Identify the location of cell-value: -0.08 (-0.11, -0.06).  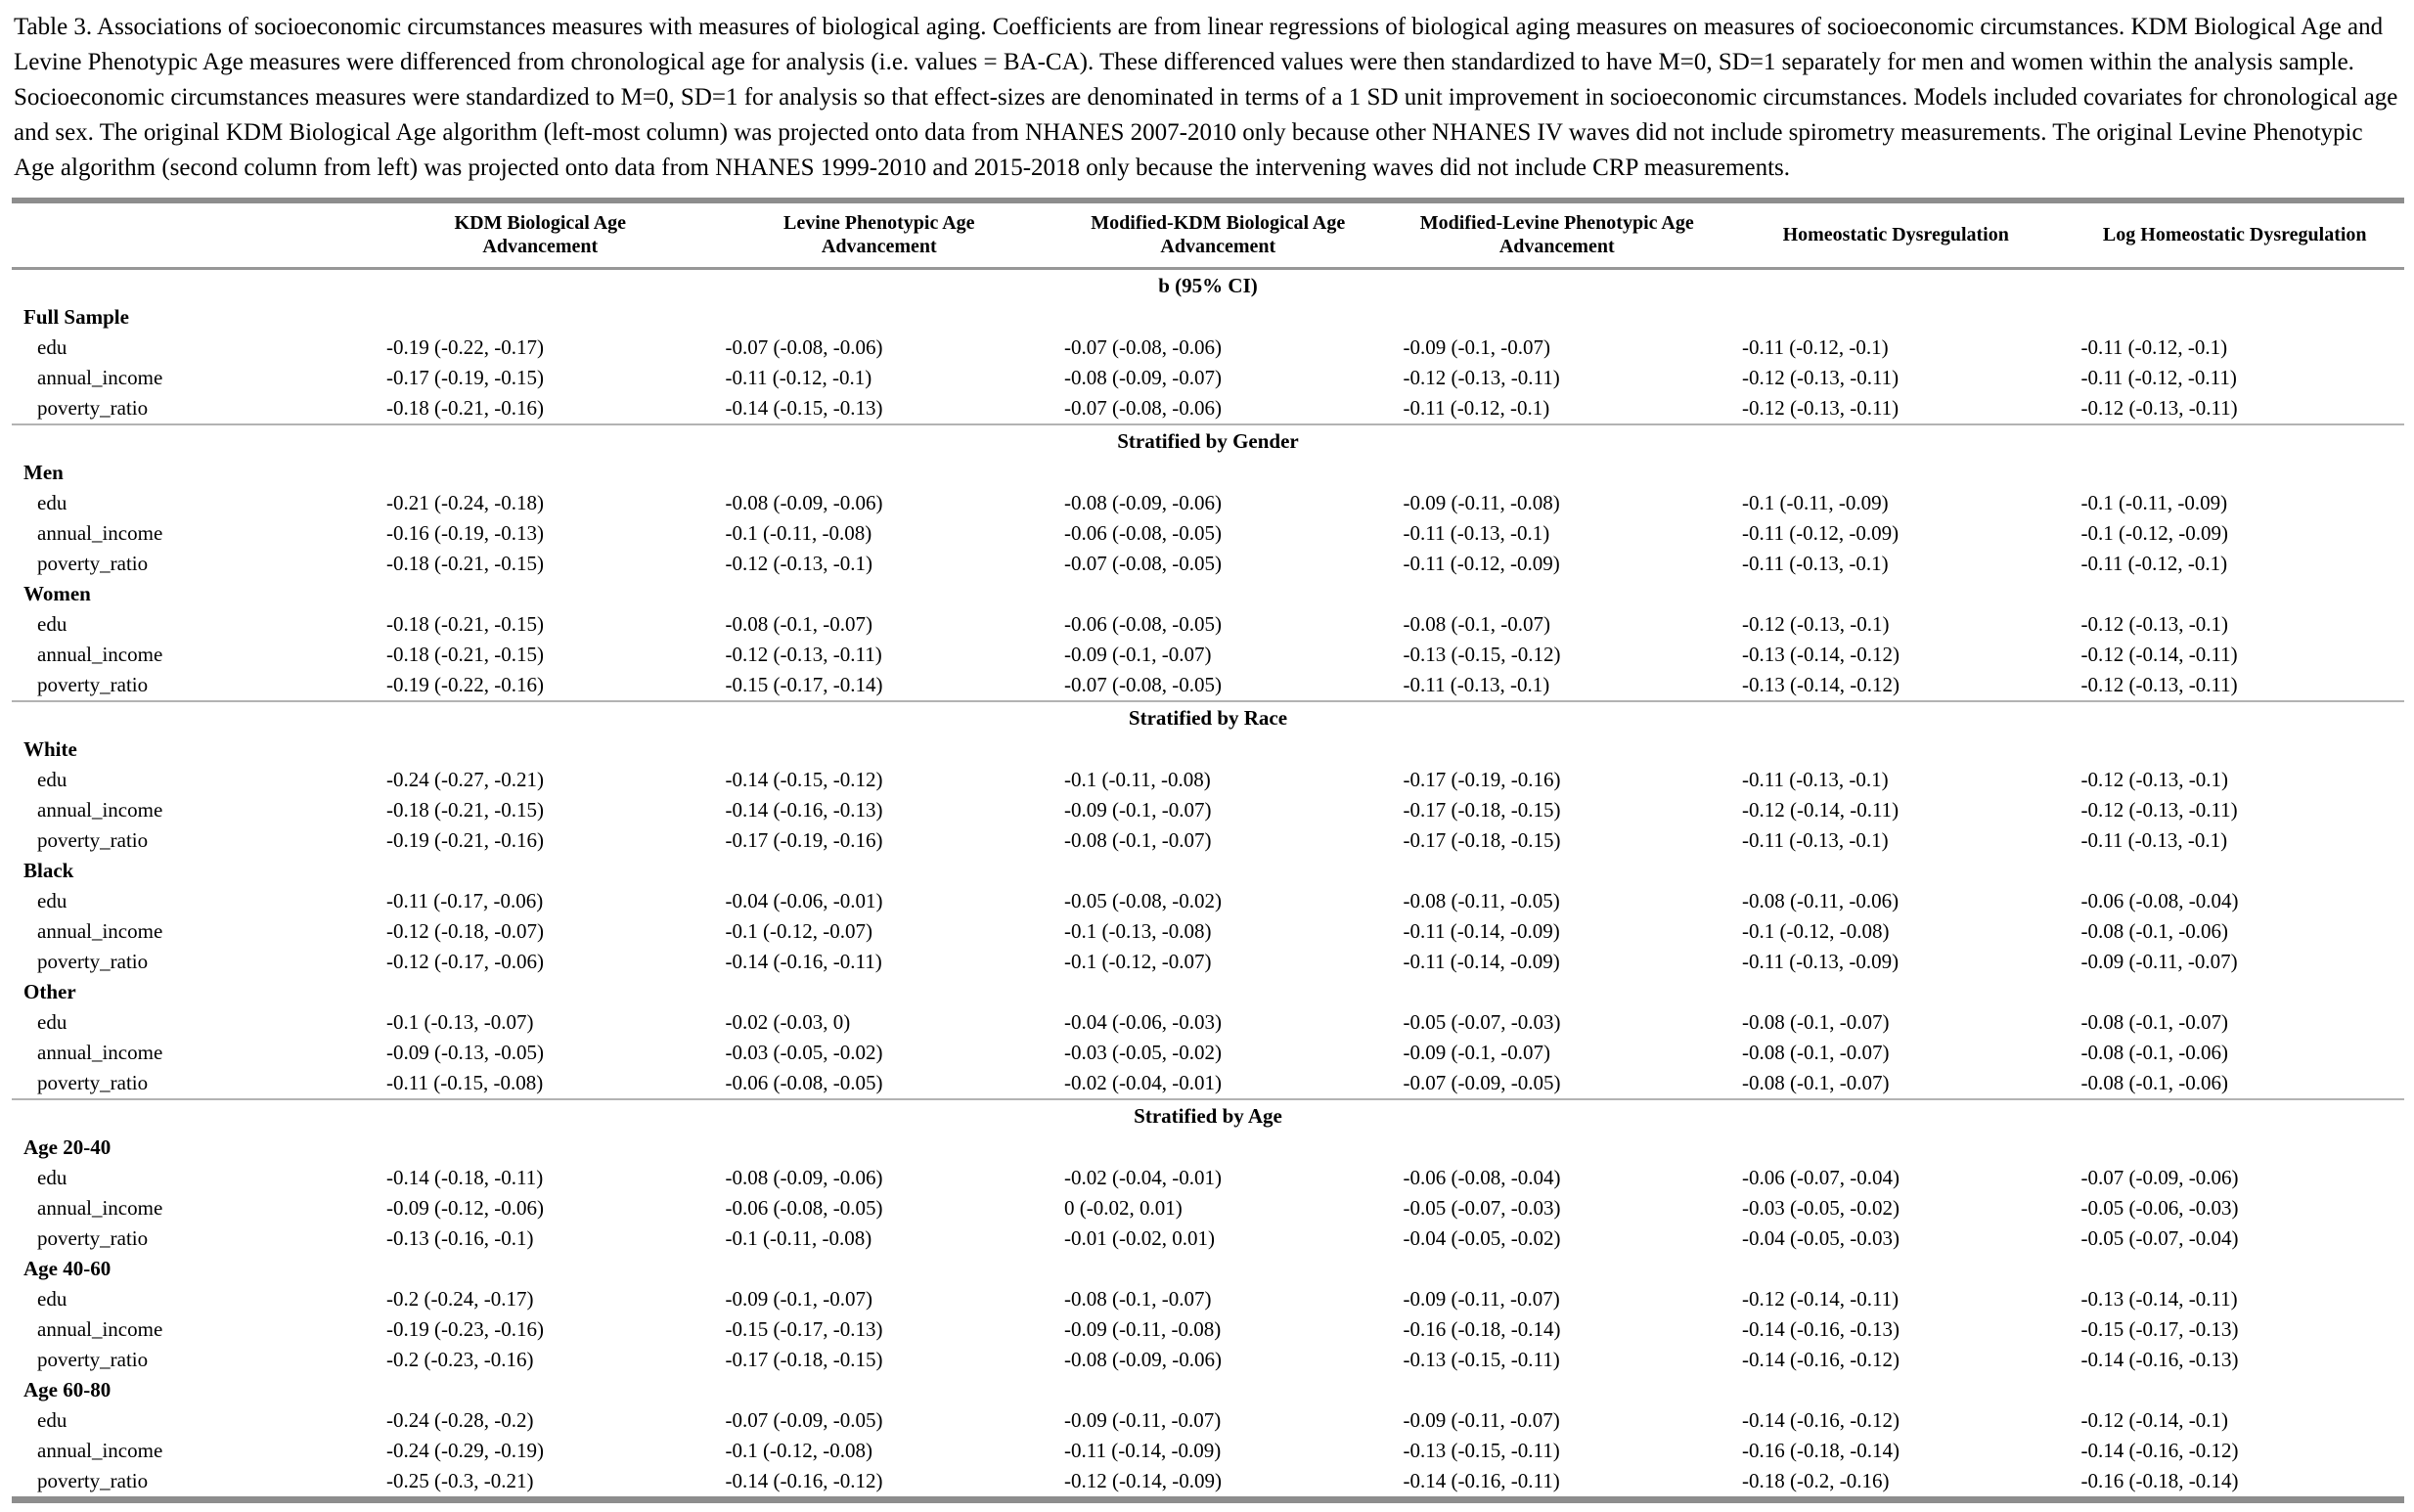
(1820, 900).